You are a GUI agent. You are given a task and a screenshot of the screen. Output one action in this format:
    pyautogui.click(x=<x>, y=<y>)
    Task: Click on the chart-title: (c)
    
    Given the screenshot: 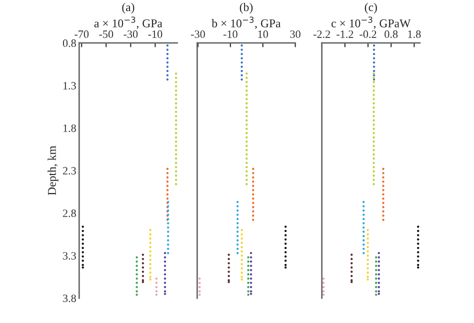 What is the action you would take?
    pyautogui.click(x=370, y=8)
    